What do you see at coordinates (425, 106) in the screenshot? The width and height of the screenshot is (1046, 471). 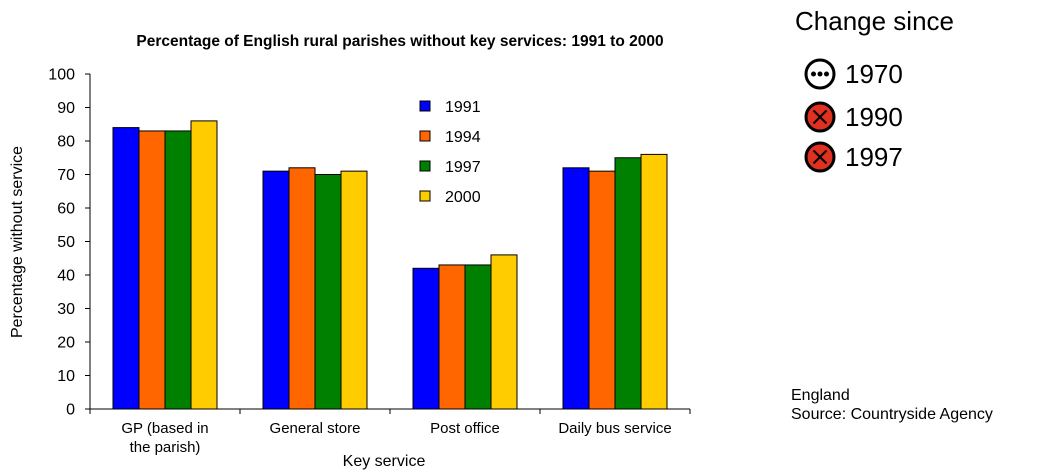 I see `legend-swatch-1991` at bounding box center [425, 106].